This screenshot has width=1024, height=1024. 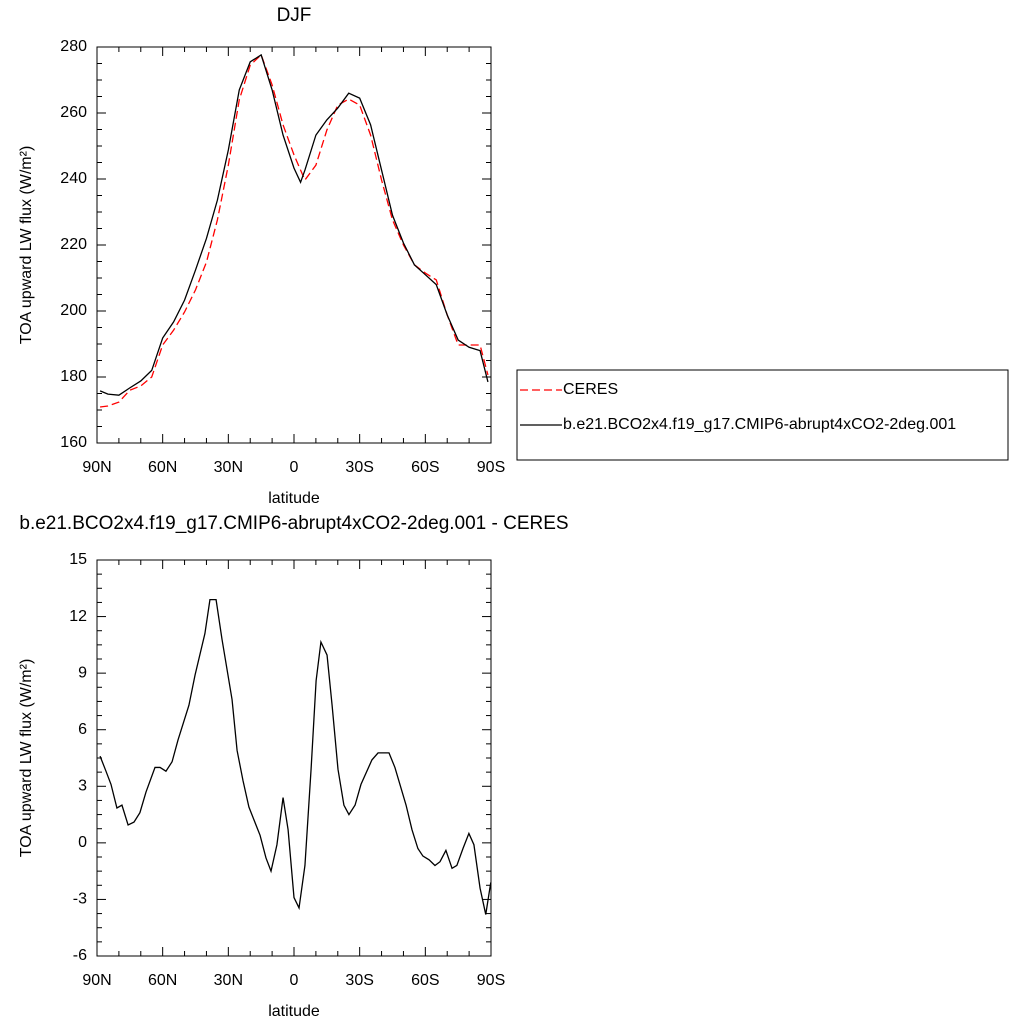 What do you see at coordinates (82, 729) in the screenshot?
I see `y-tick-label: 6` at bounding box center [82, 729].